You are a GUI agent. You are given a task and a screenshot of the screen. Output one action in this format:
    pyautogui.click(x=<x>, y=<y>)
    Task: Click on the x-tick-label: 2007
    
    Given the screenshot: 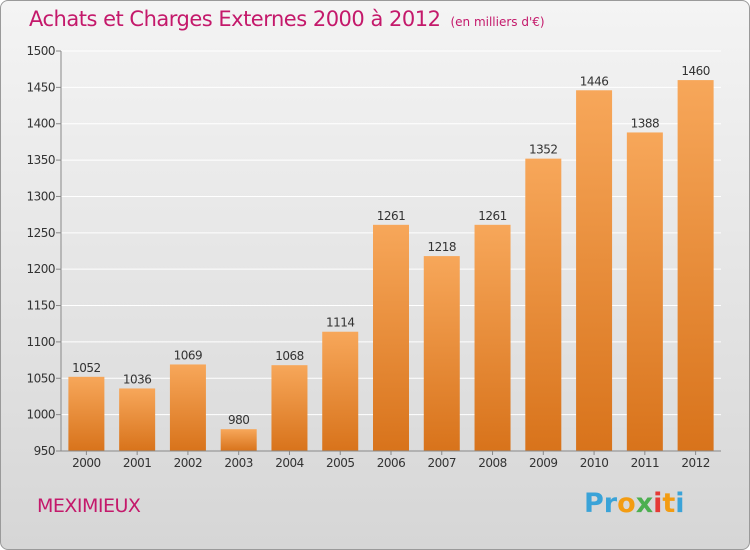 What is the action you would take?
    pyautogui.click(x=441, y=463)
    